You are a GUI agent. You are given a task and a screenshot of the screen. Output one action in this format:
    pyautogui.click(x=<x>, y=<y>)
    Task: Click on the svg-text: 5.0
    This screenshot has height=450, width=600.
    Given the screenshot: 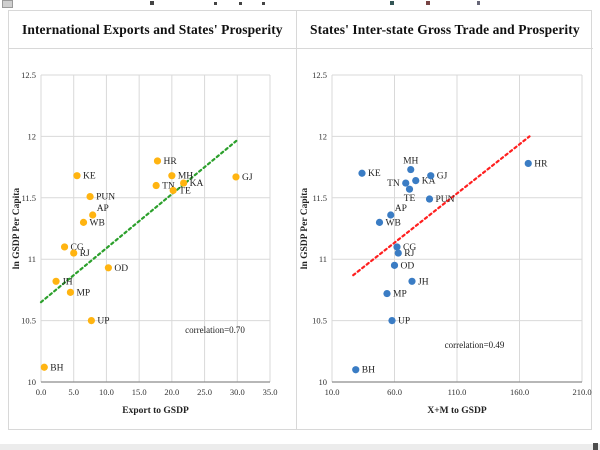 What is the action you would take?
    pyautogui.click(x=73, y=392)
    